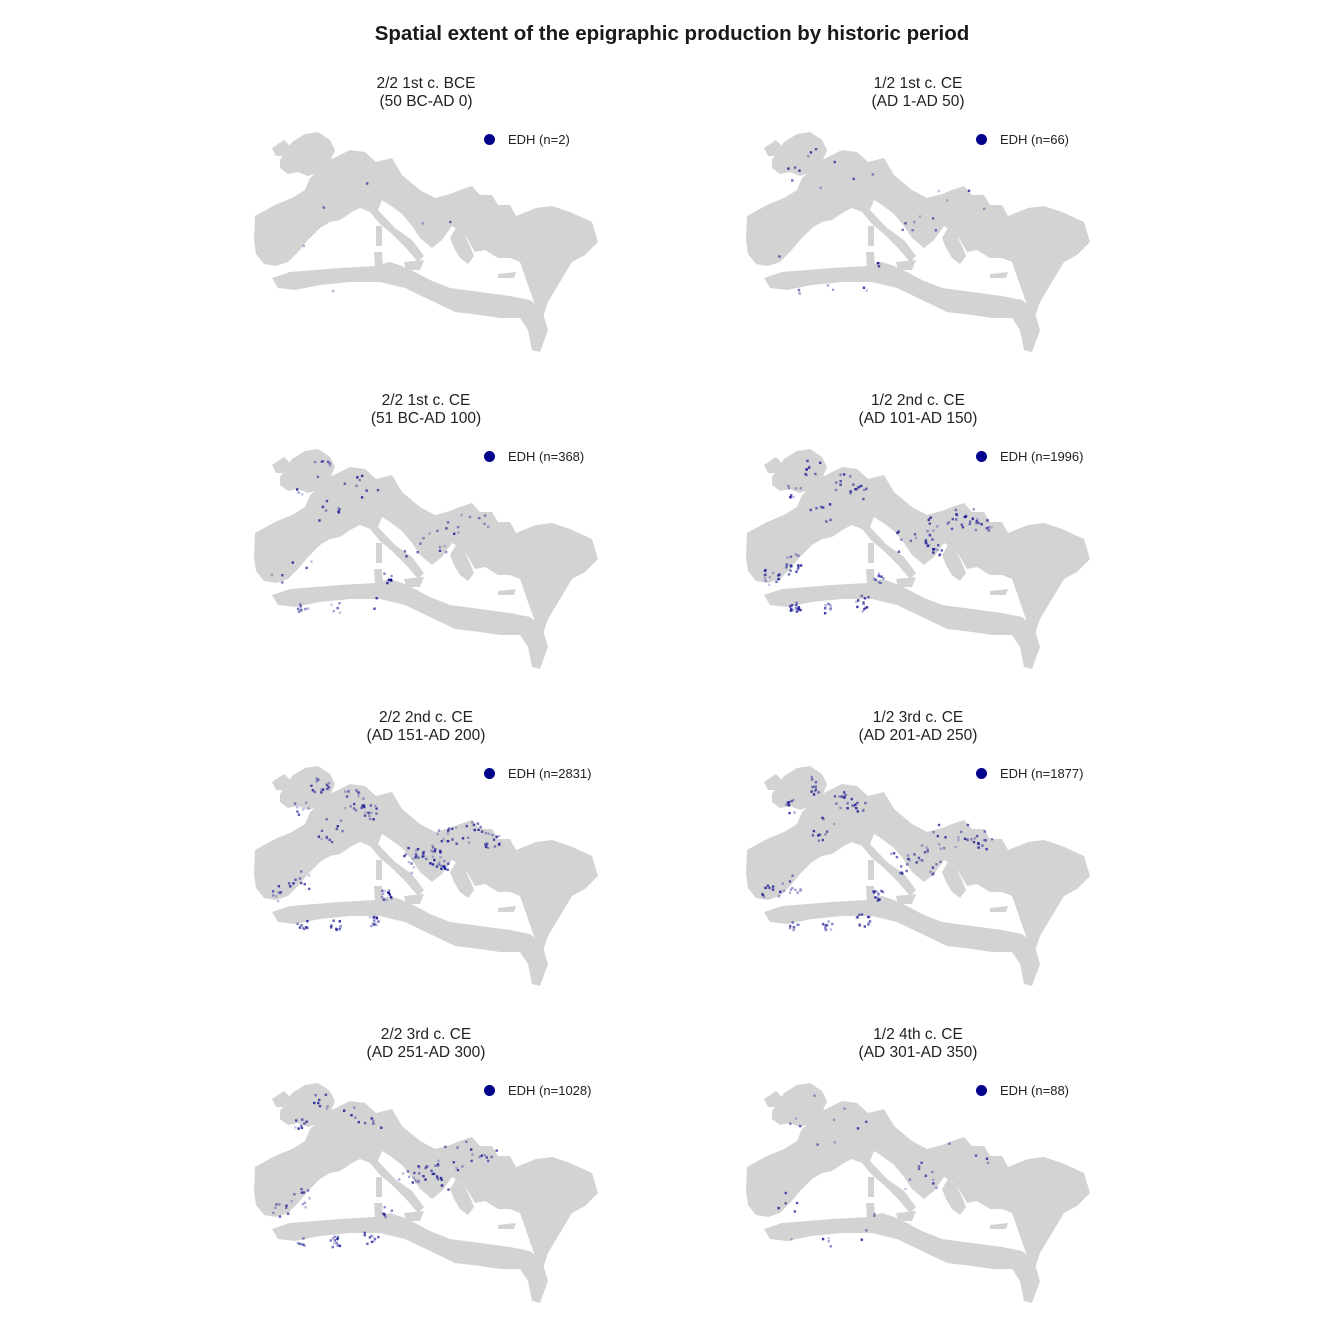 This screenshot has height=1344, width=1344. What do you see at coordinates (426, 1052) in the screenshot?
I see `panel-date-range: (AD 251-AD 300)` at bounding box center [426, 1052].